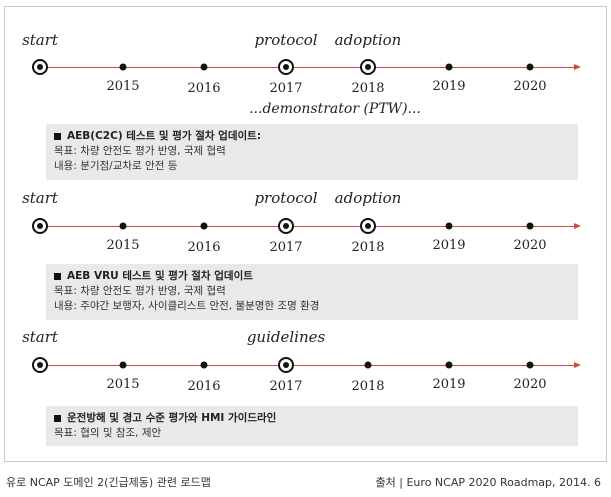 The height and width of the screenshot is (497, 611). I want to click on box-line: 내용: 분기점/교차로 안전 등, so click(116, 166).